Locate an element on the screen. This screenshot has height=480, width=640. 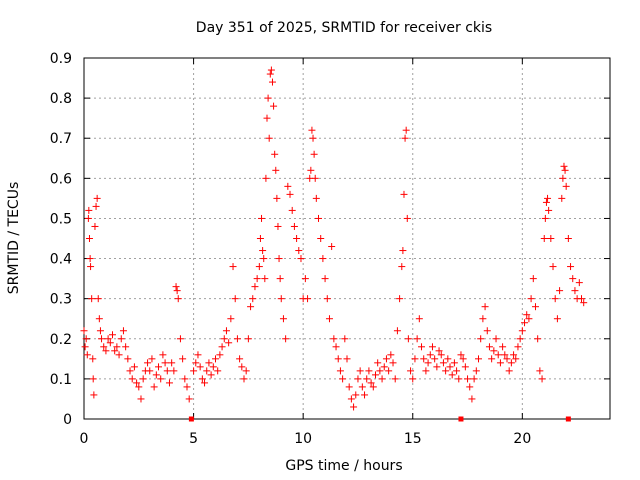
y-tick-label: 0.3 is located at coordinates (61, 300).